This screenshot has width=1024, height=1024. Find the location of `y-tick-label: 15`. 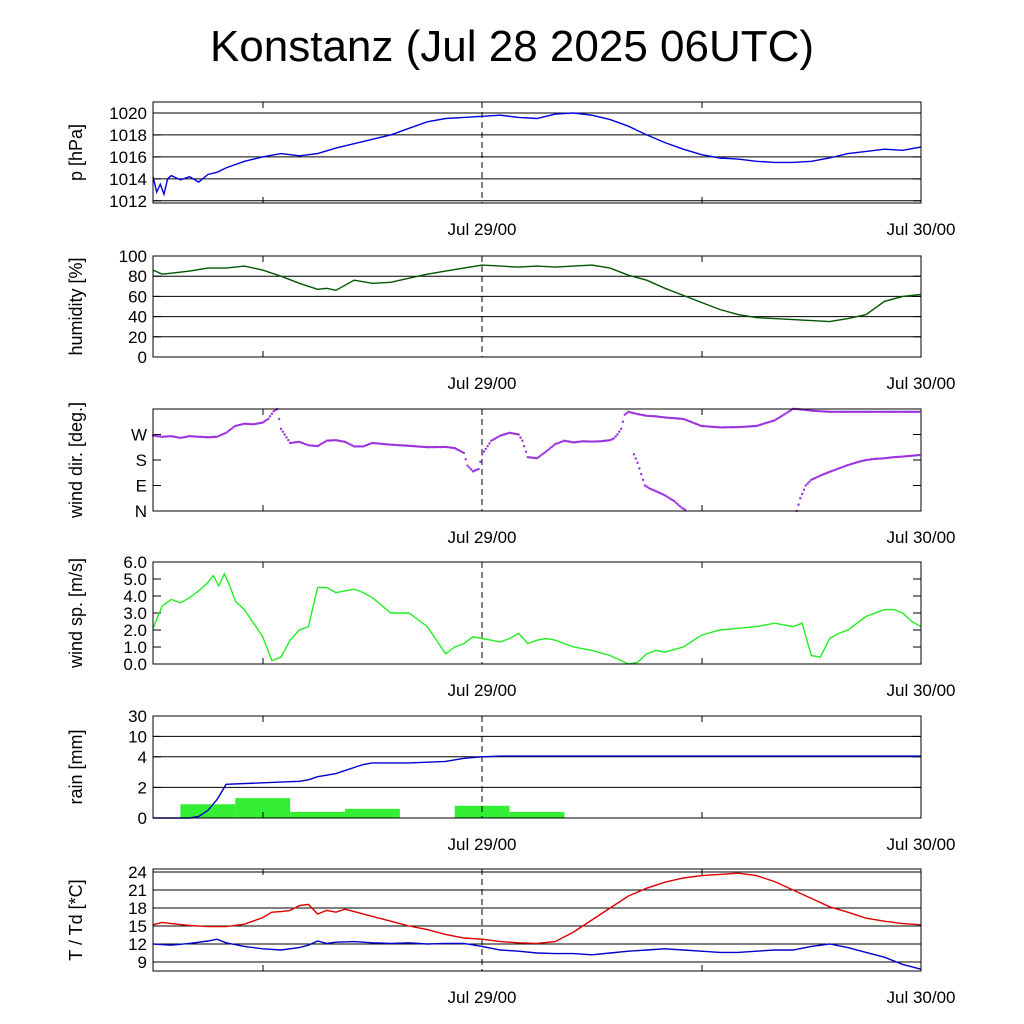

y-tick-label: 15 is located at coordinates (137, 926).